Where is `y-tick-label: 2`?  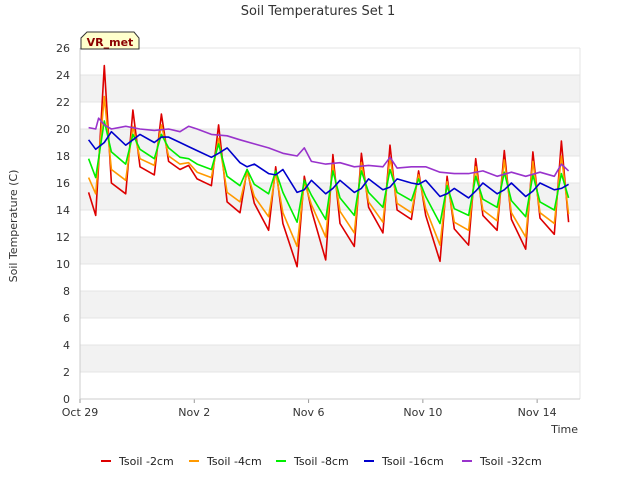
y-tick-label: 2 is located at coordinates (66, 372).